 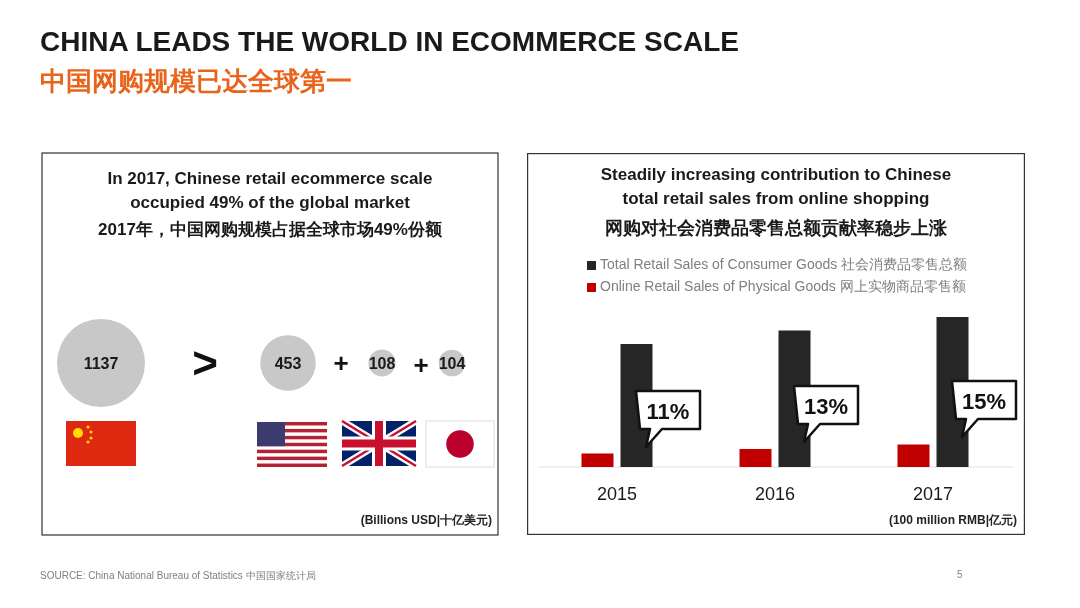 What do you see at coordinates (382, 363) in the screenshot?
I see `data-label: 108` at bounding box center [382, 363].